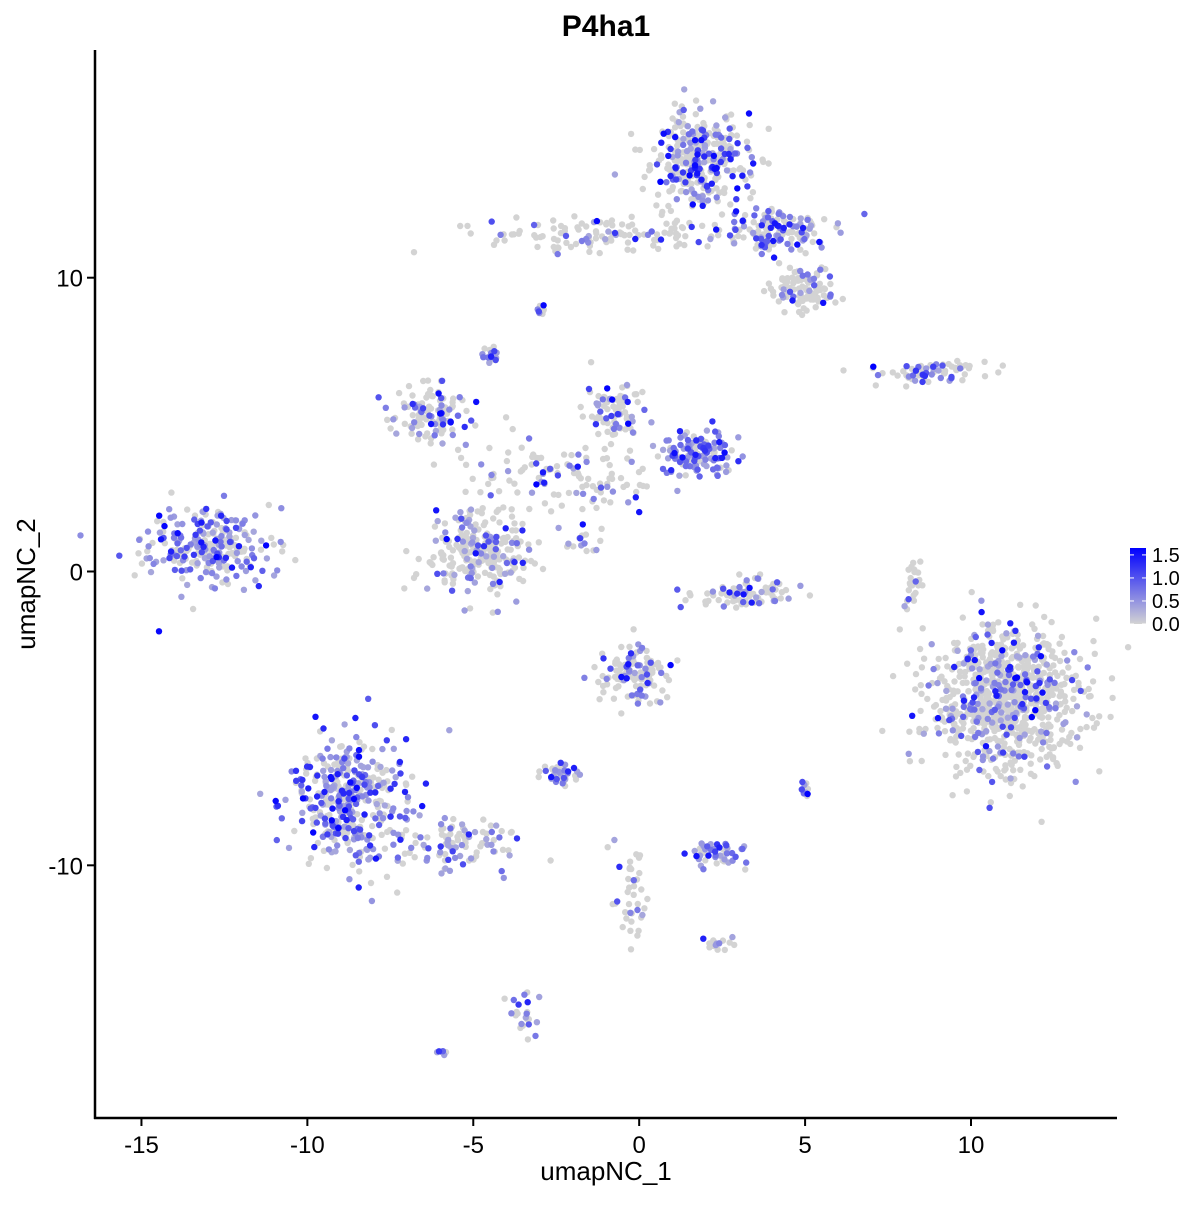  Describe the element at coordinates (473, 1145) in the screenshot. I see `x-tick-label: -5` at that location.